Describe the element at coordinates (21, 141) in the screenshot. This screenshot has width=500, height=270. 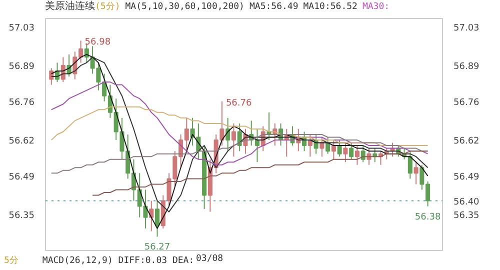
I see `y-tick-label: 56.62` at that location.